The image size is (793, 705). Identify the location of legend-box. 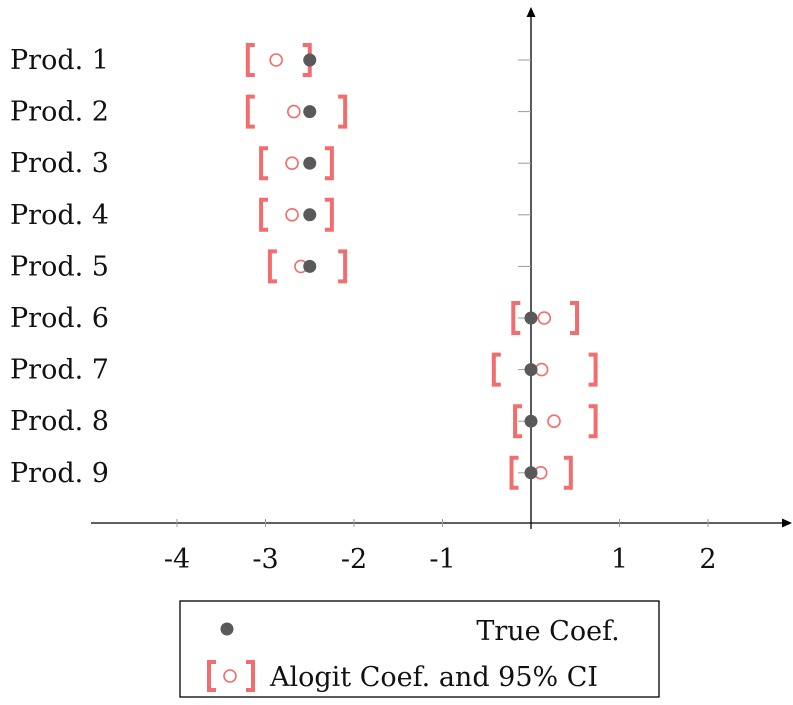
(419, 649).